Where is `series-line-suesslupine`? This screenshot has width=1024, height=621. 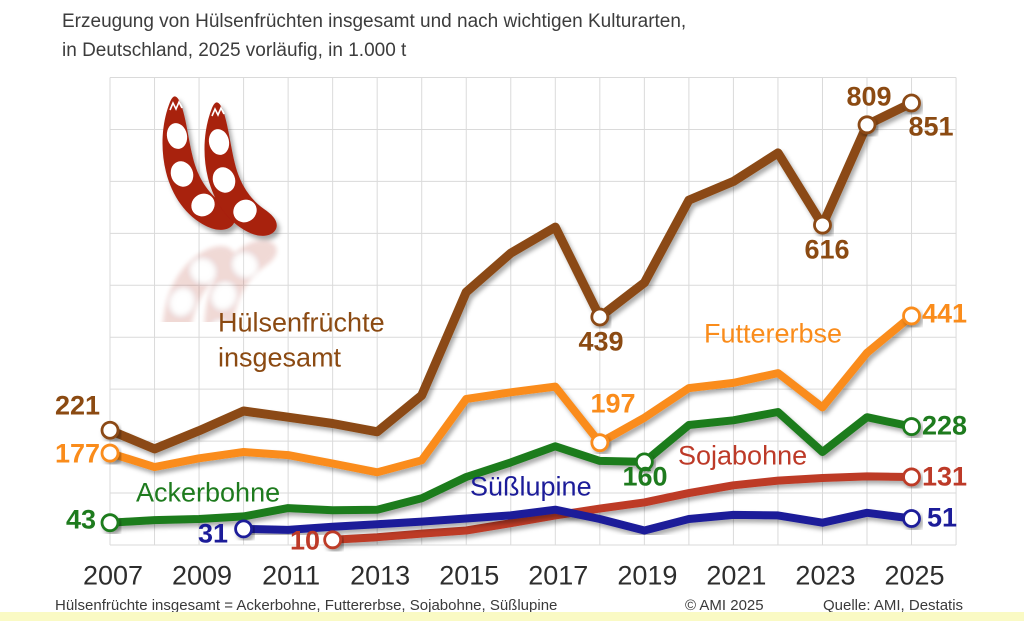
series-line-suesslupine is located at coordinates (577, 520).